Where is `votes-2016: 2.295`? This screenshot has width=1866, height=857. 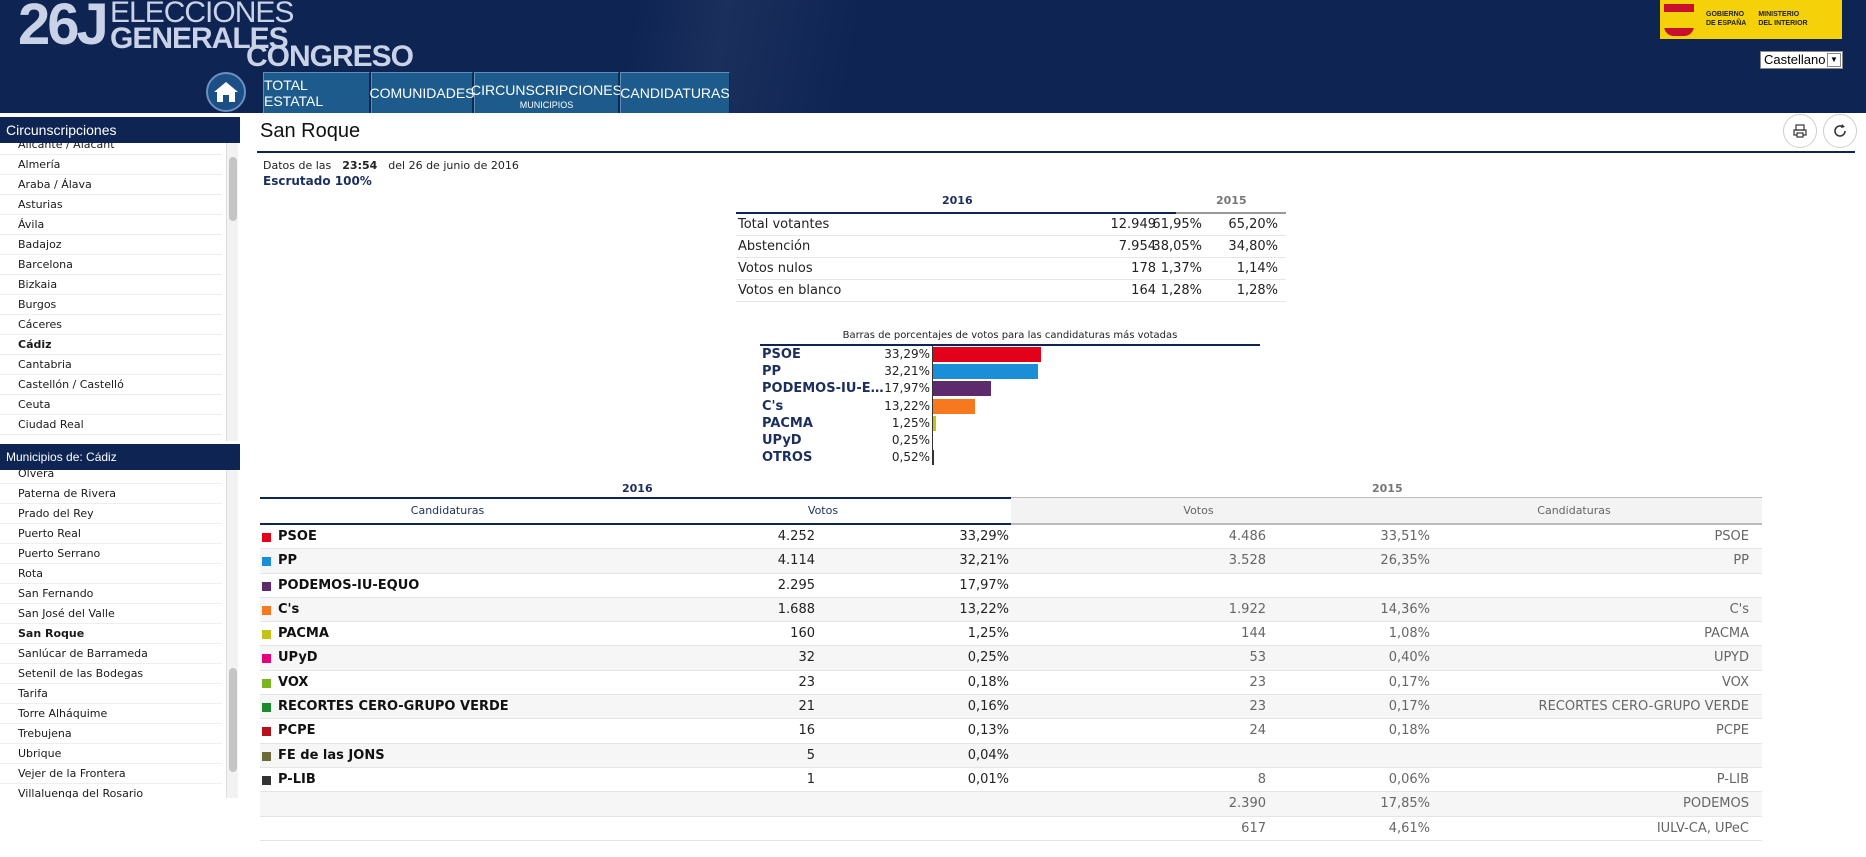
votes-2016: 2.295 is located at coordinates (796, 585).